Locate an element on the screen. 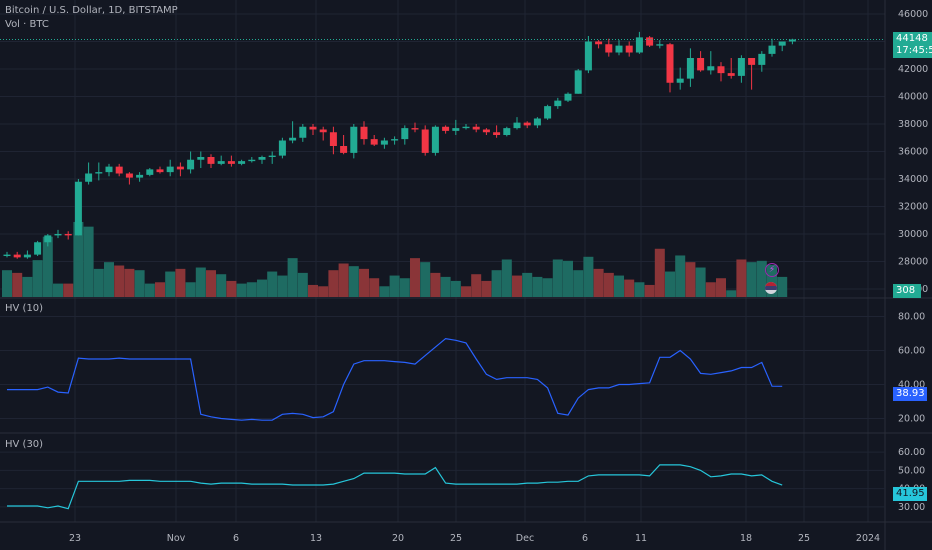 Image resolution: width=932 pixels, height=550 pixels. hv10-tick-label: 60.00 is located at coordinates (911, 351).